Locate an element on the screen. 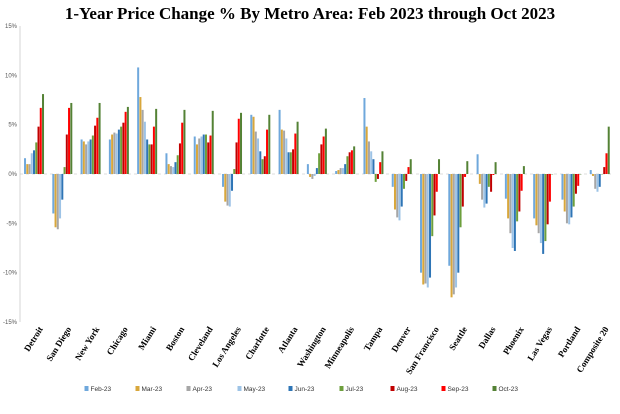 Image resolution: width=620 pixels, height=414 pixels. category-label: New York is located at coordinates (87, 343).